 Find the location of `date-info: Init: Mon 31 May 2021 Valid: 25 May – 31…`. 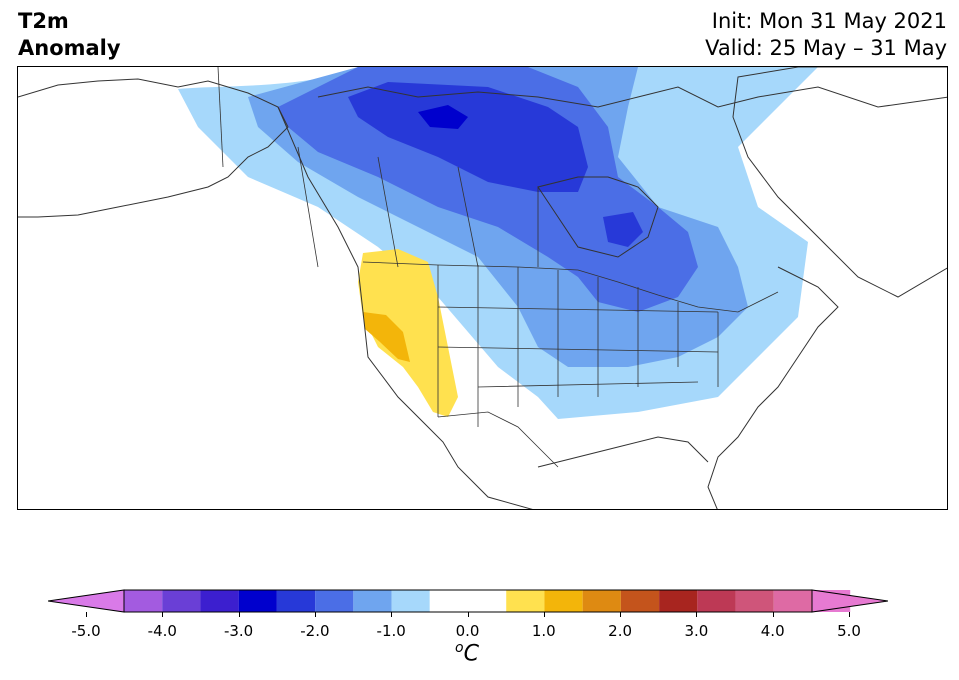

date-info: Init: Mon 31 May 2021 Valid: 25 May – 31… is located at coordinates (826, 35).